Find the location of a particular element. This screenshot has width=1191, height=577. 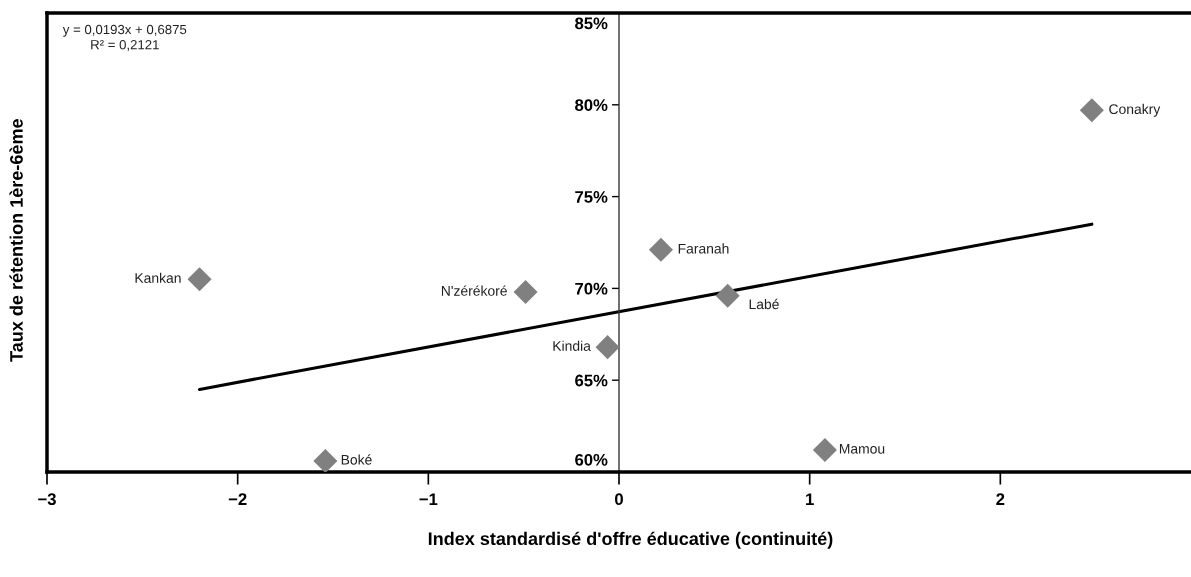

annotation: Conakry is located at coordinates (1135, 110).